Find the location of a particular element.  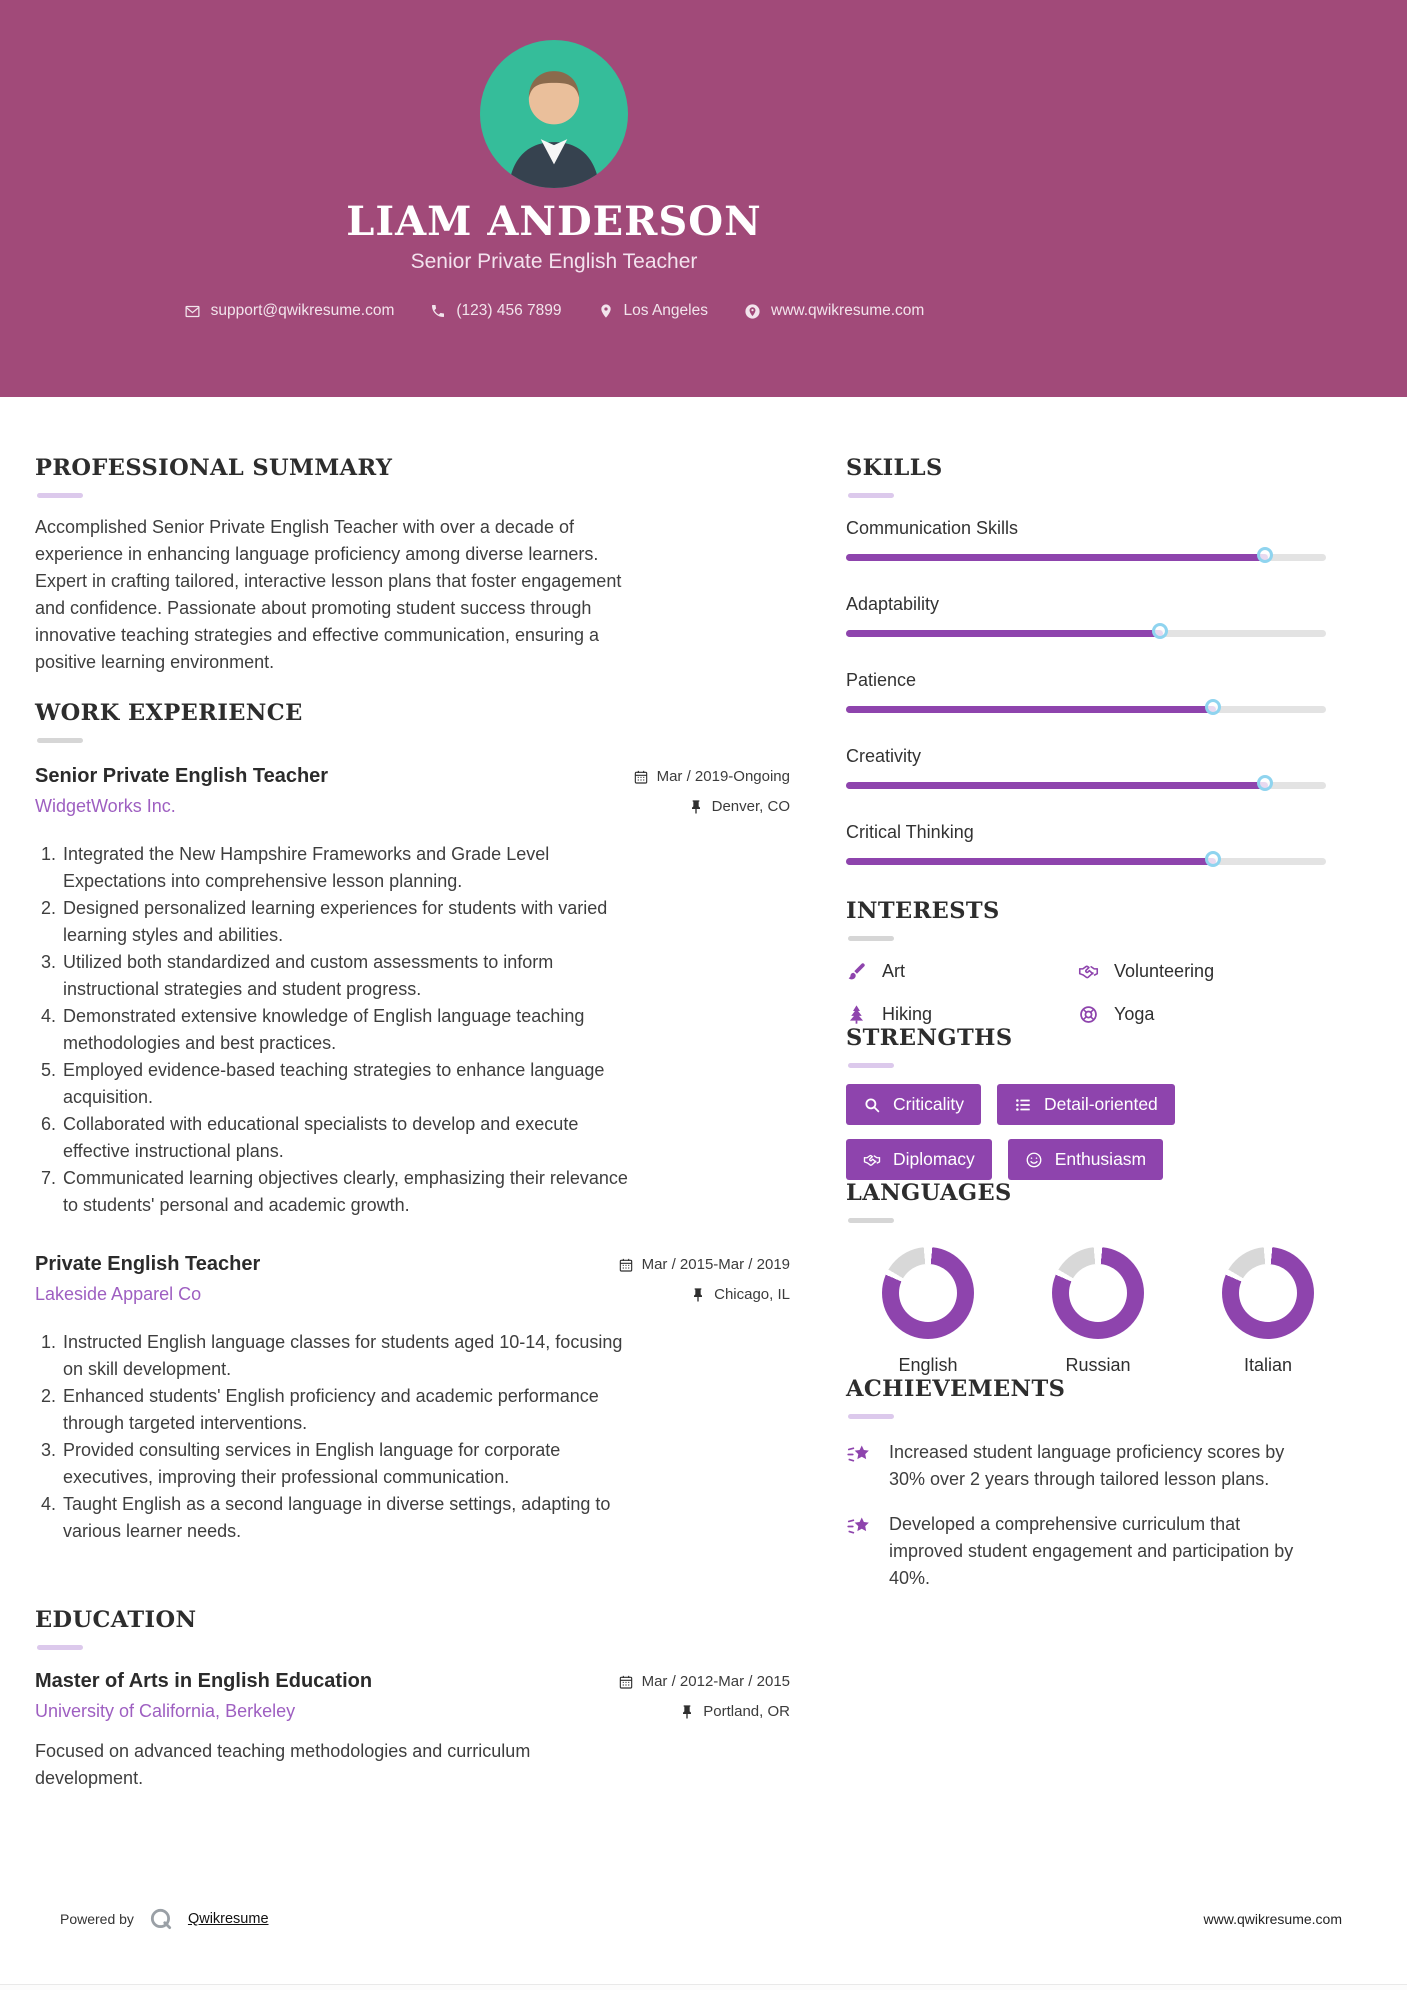

education-location: Portland, OR is located at coordinates (734, 1711).